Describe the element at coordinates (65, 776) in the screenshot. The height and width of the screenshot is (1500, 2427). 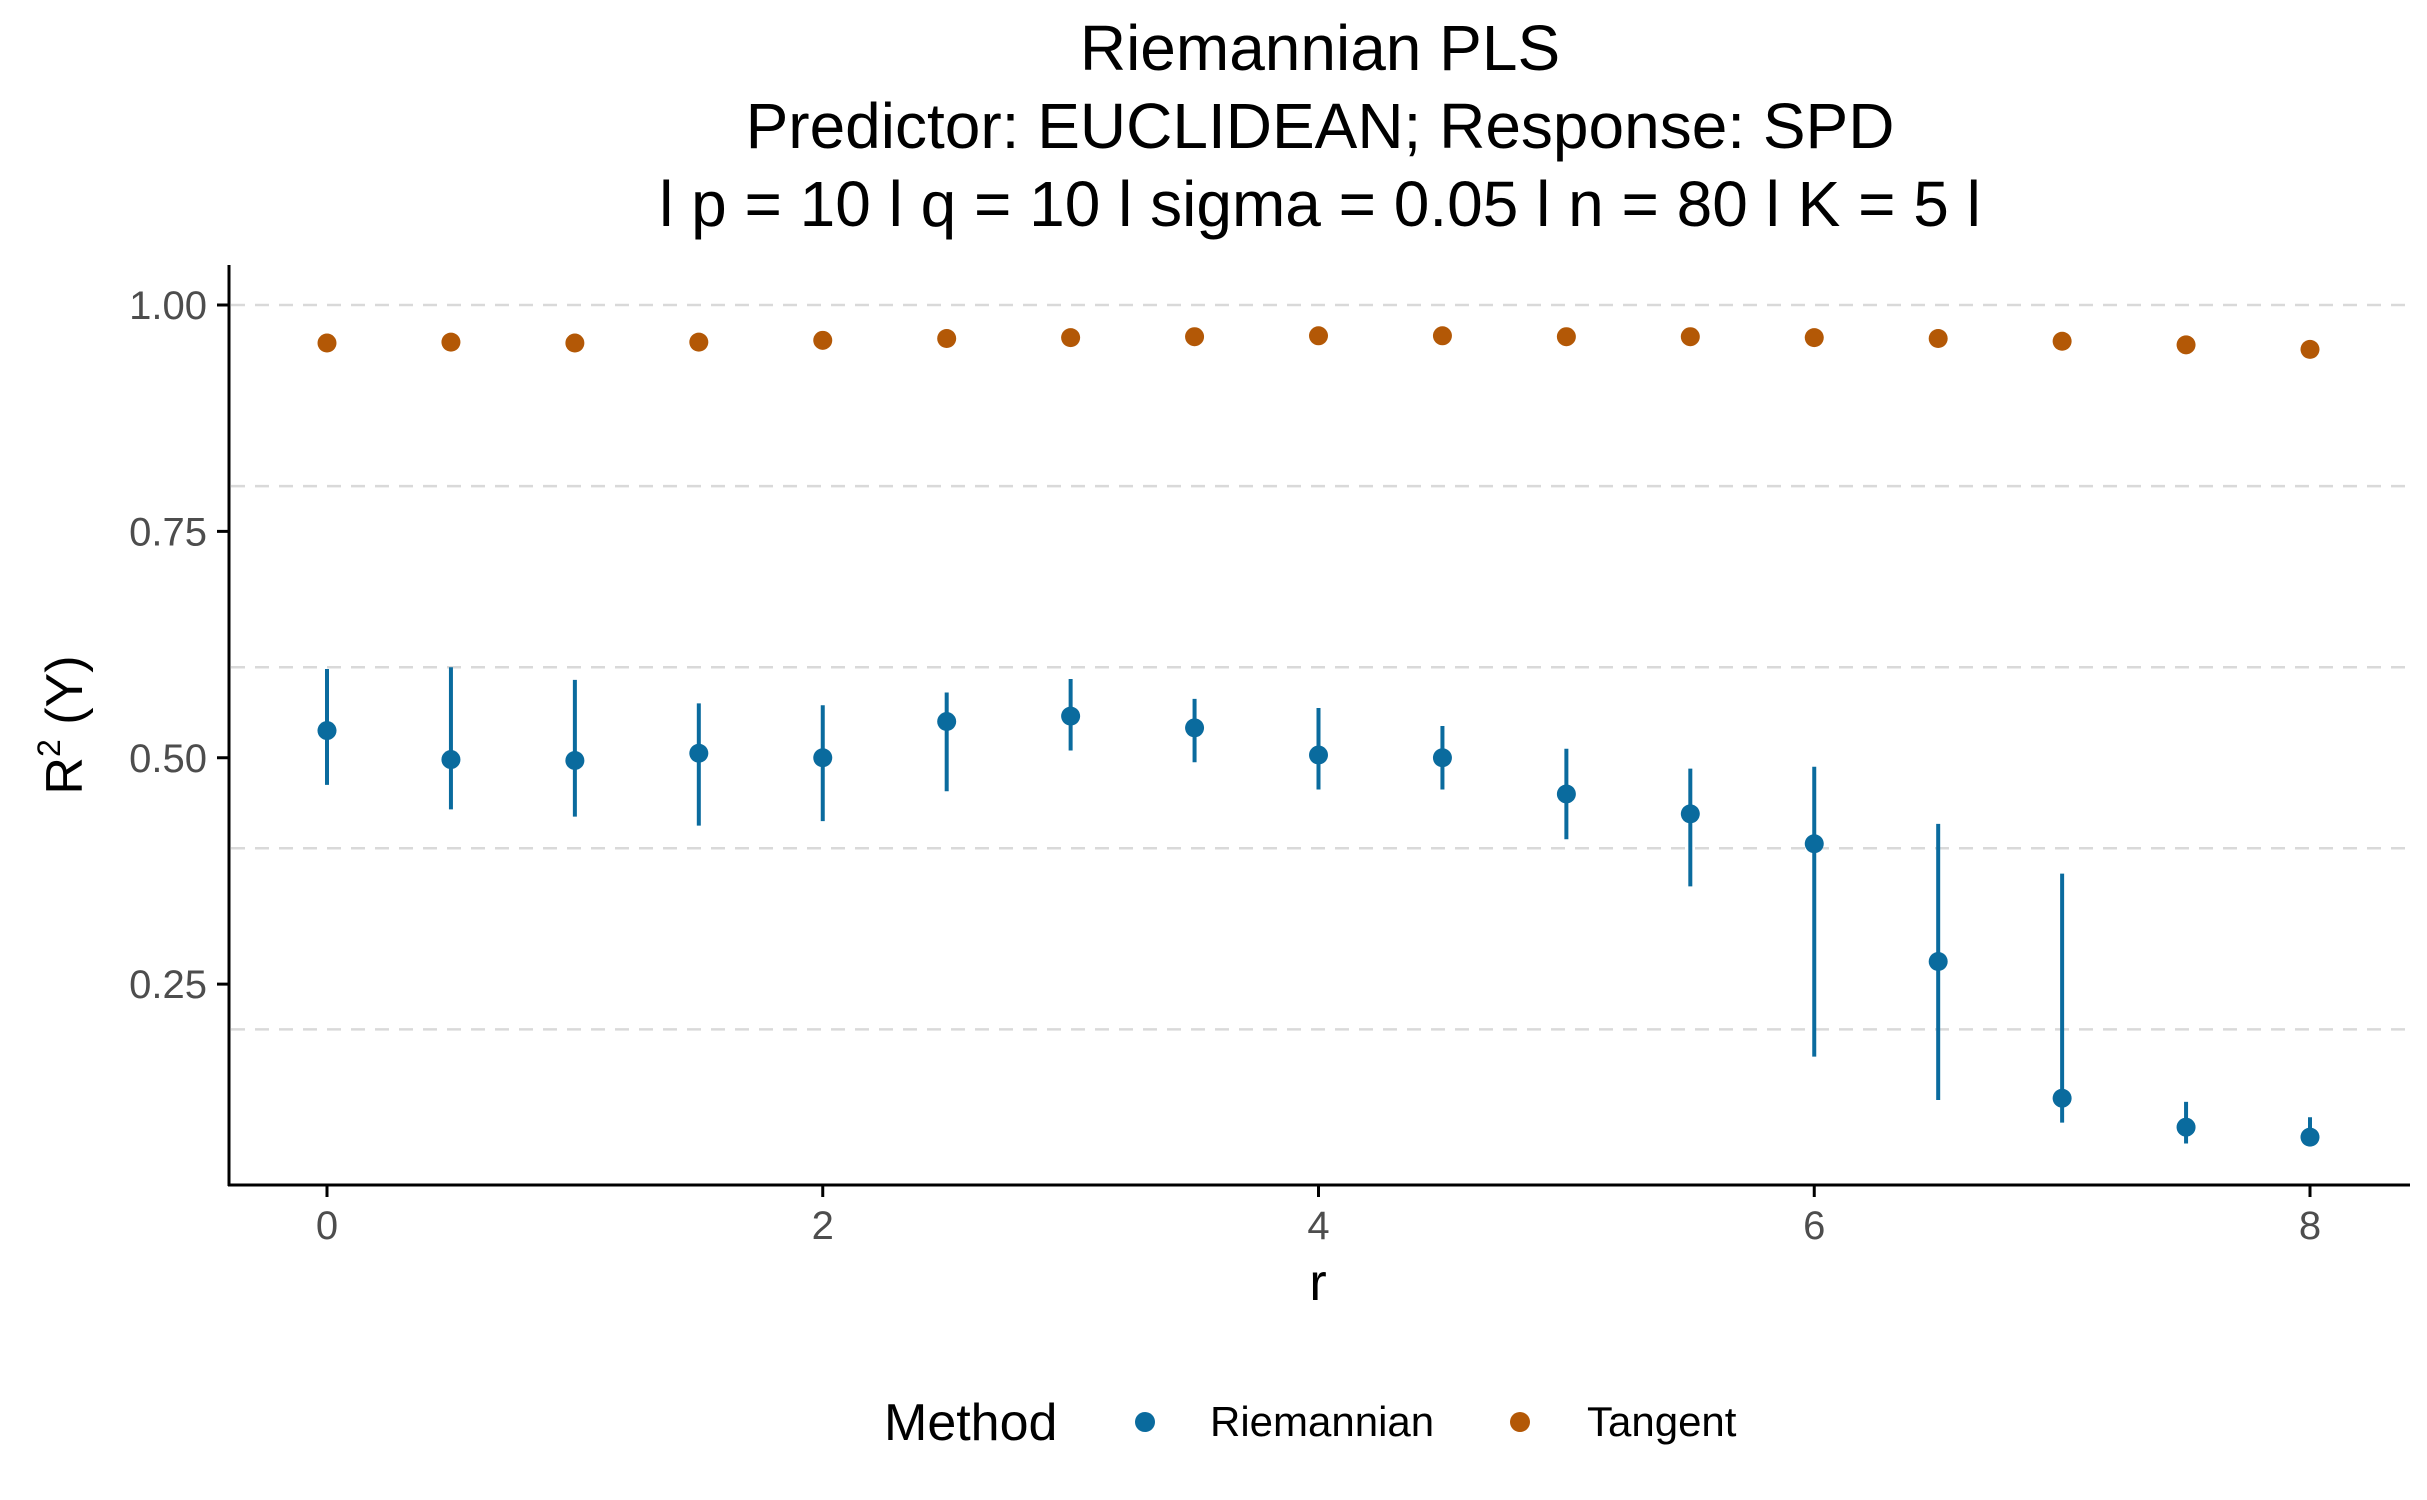
I see `y-axis-title-main: R` at that location.